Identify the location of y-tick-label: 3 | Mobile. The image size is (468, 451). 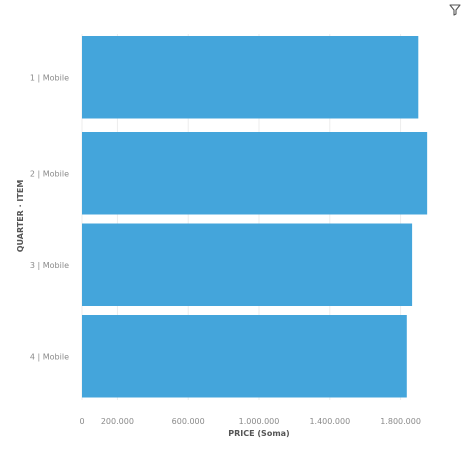
(49, 265).